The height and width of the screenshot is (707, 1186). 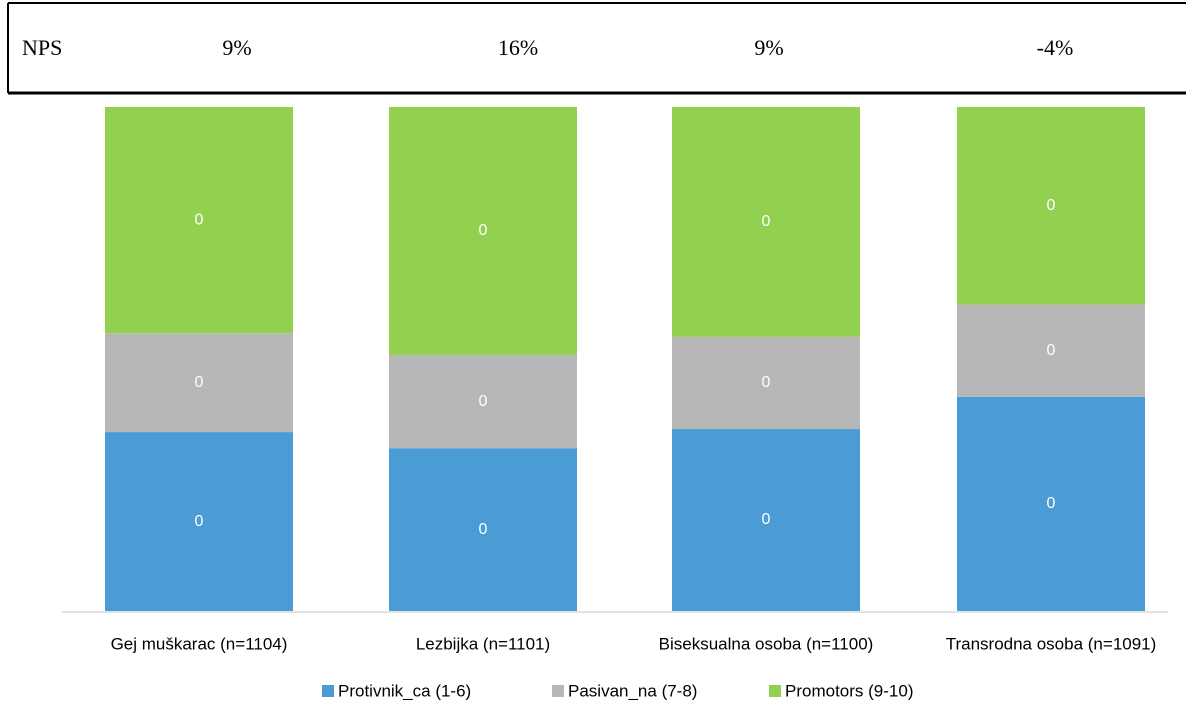 I want to click on x-tick-label: Gej muškarac (n=1104), so click(x=199, y=643).